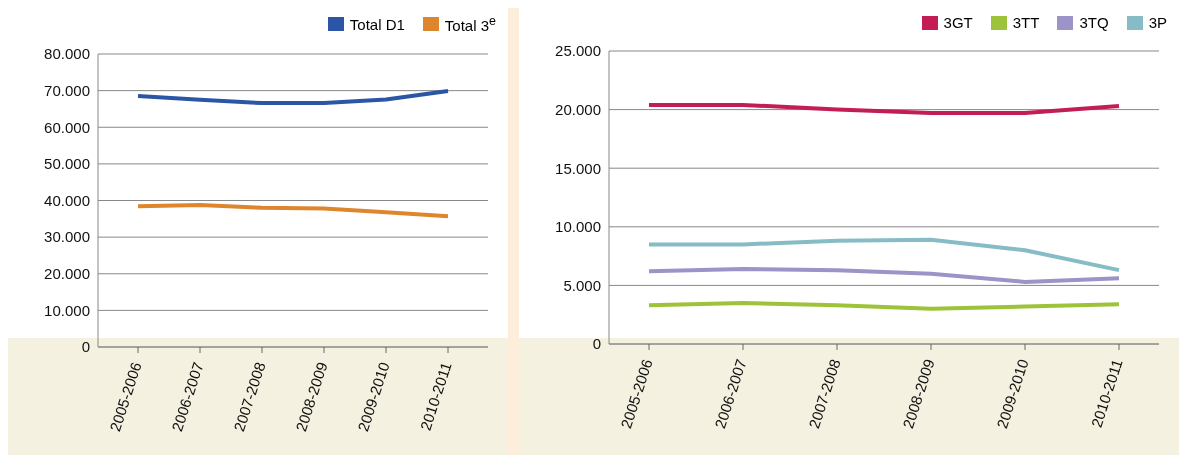  Describe the element at coordinates (377, 24) in the screenshot. I see `legend-label: Total D1` at that location.